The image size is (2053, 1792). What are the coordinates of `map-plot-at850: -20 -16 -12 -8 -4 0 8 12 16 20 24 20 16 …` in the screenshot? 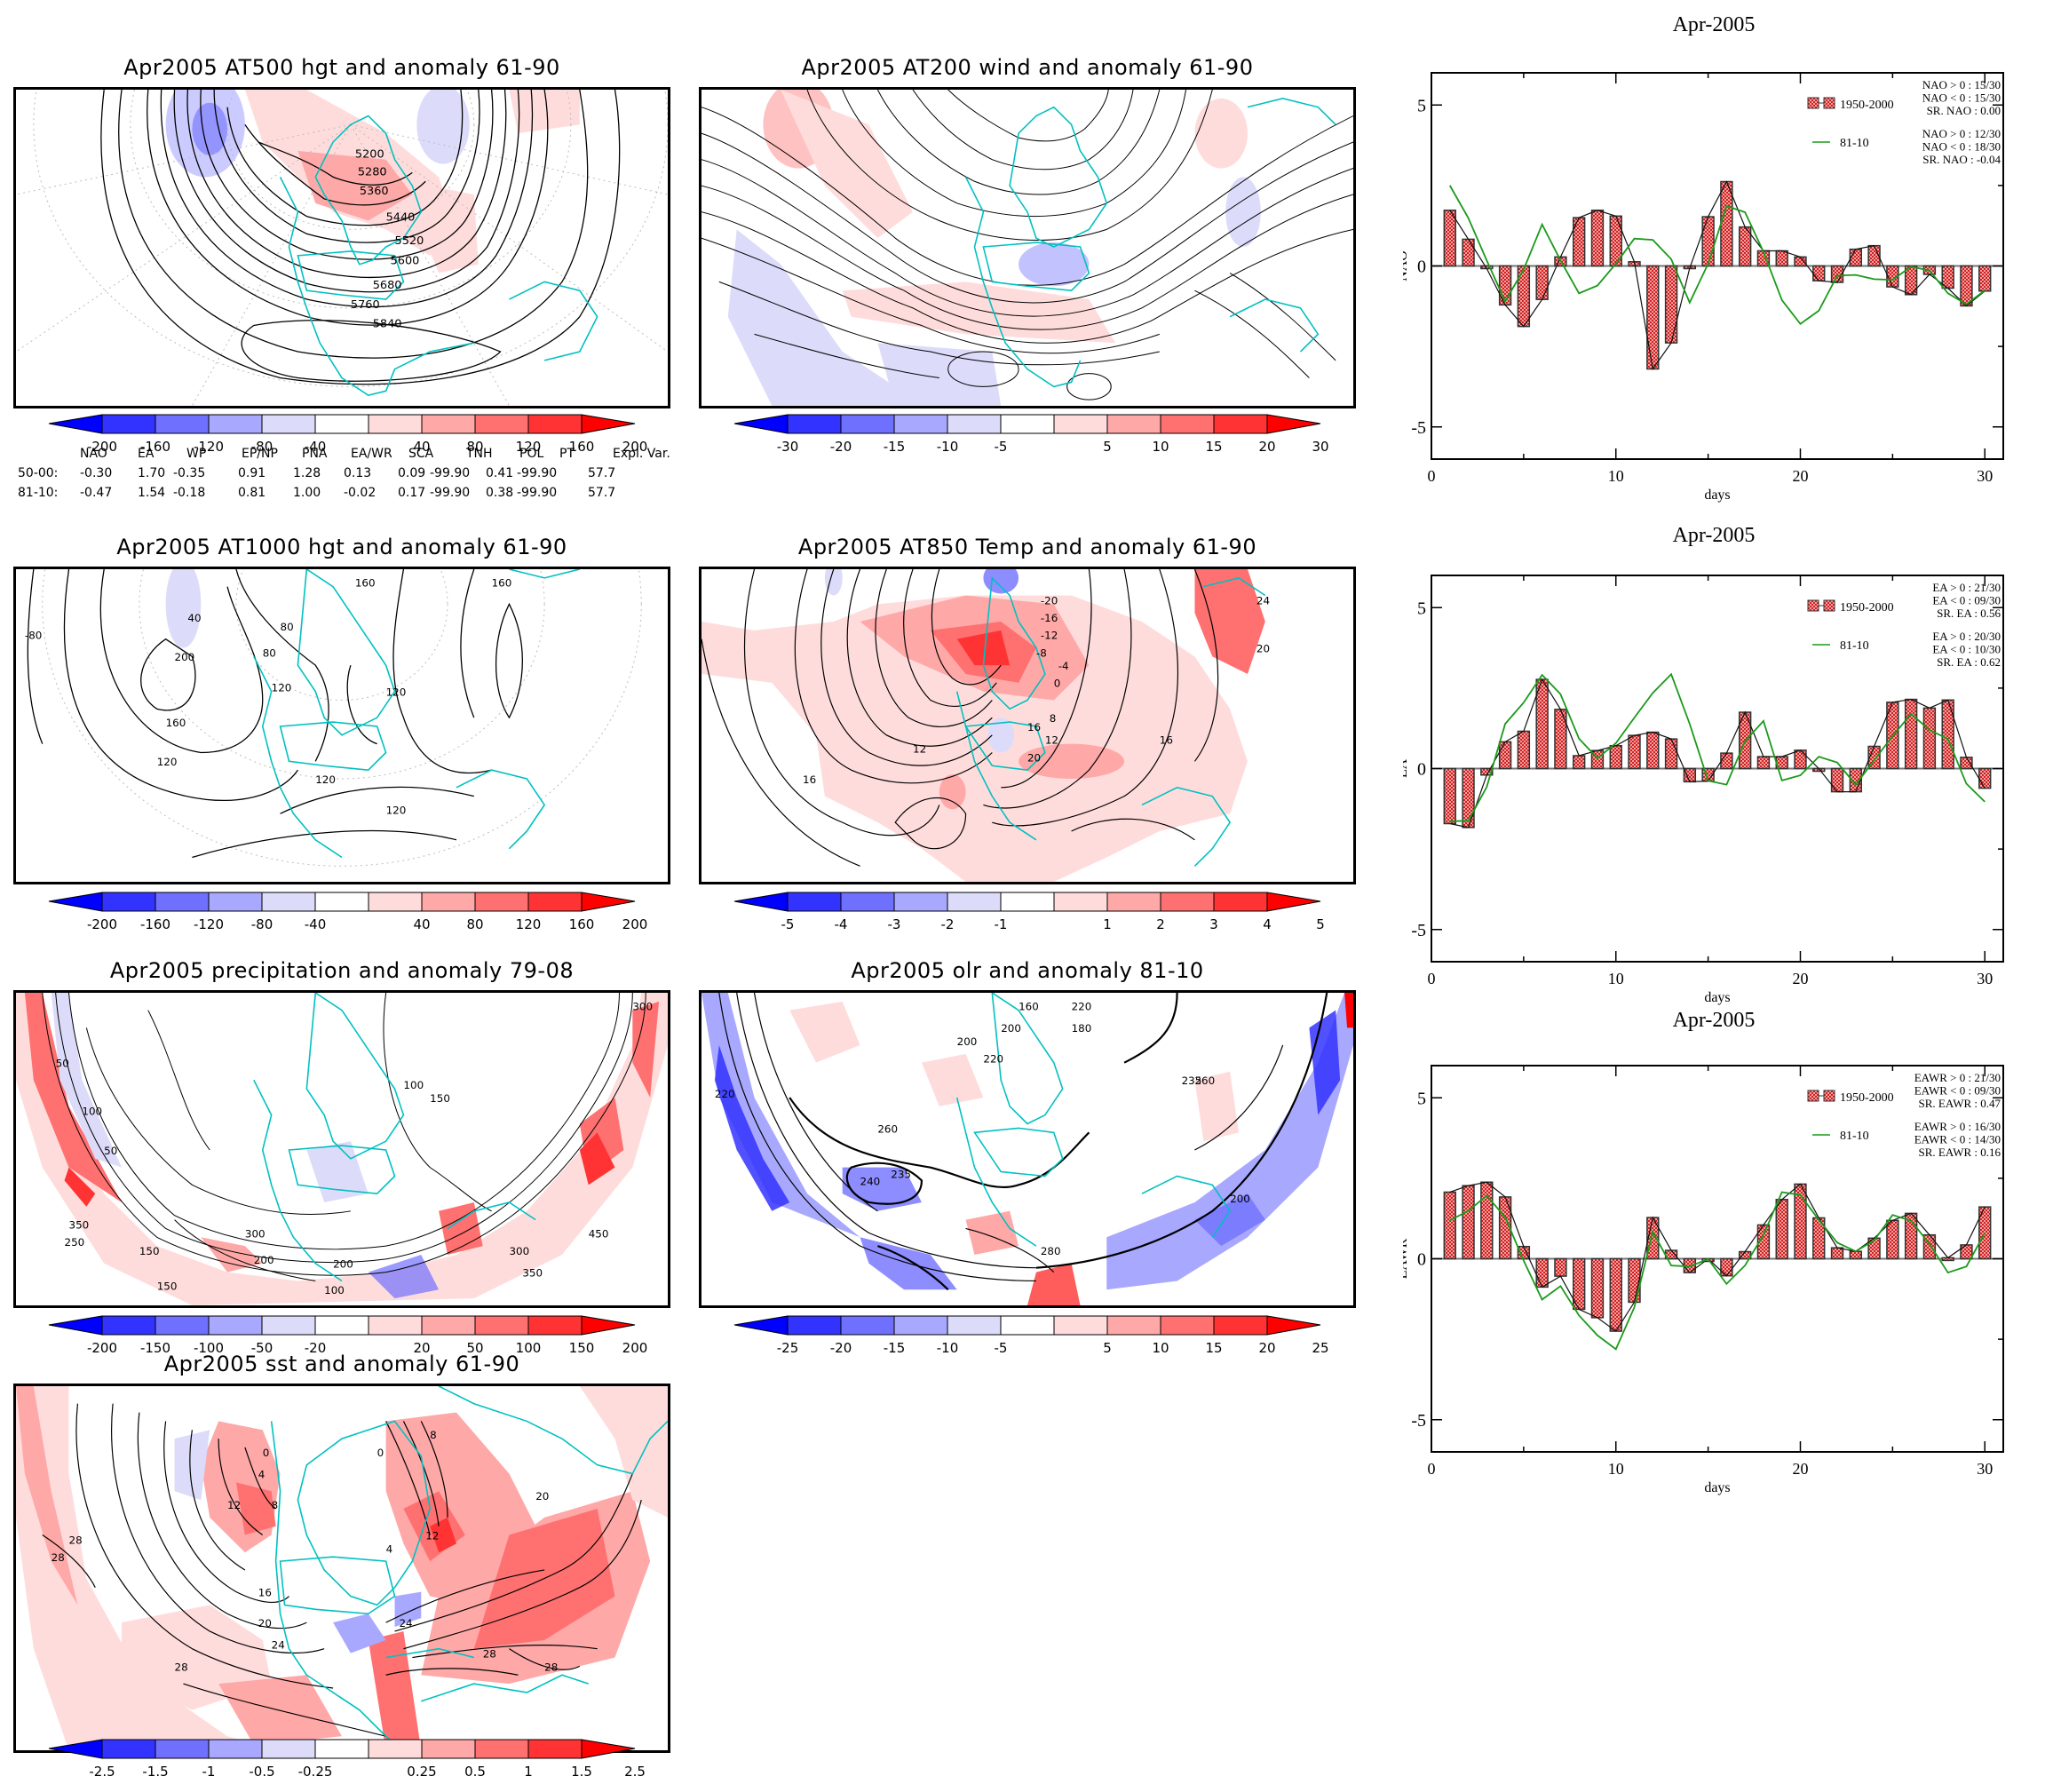 It's located at (1027, 725).